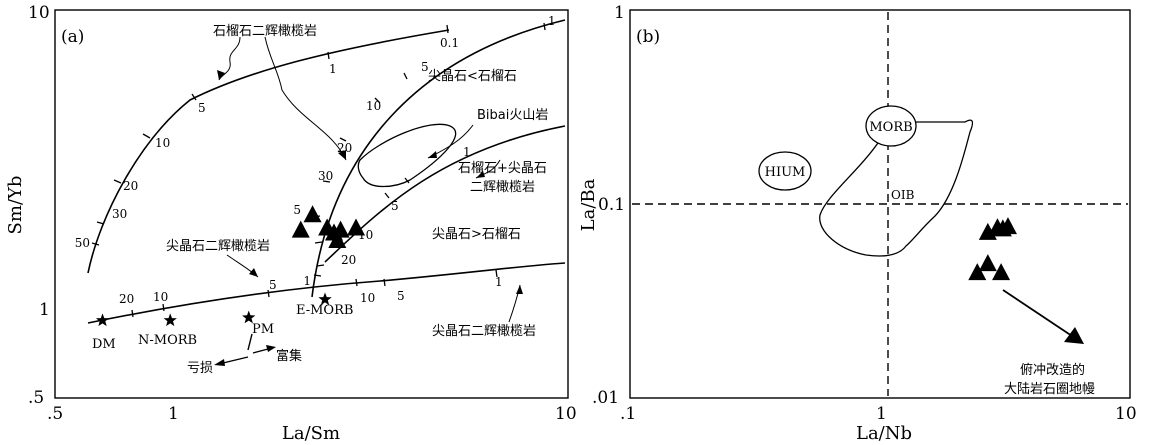 The image size is (1149, 445). What do you see at coordinates (271, 348) in the screenshot?
I see `arrowhead-enriched` at bounding box center [271, 348].